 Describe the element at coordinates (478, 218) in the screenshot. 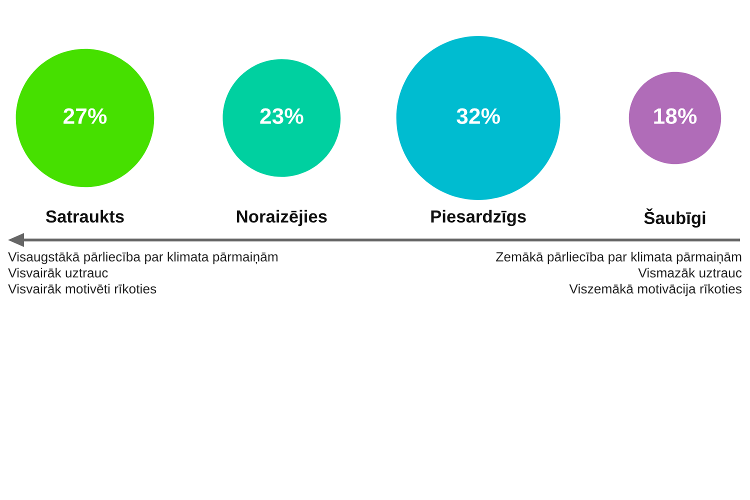

I see `category-label: Piesardzīgs` at that location.